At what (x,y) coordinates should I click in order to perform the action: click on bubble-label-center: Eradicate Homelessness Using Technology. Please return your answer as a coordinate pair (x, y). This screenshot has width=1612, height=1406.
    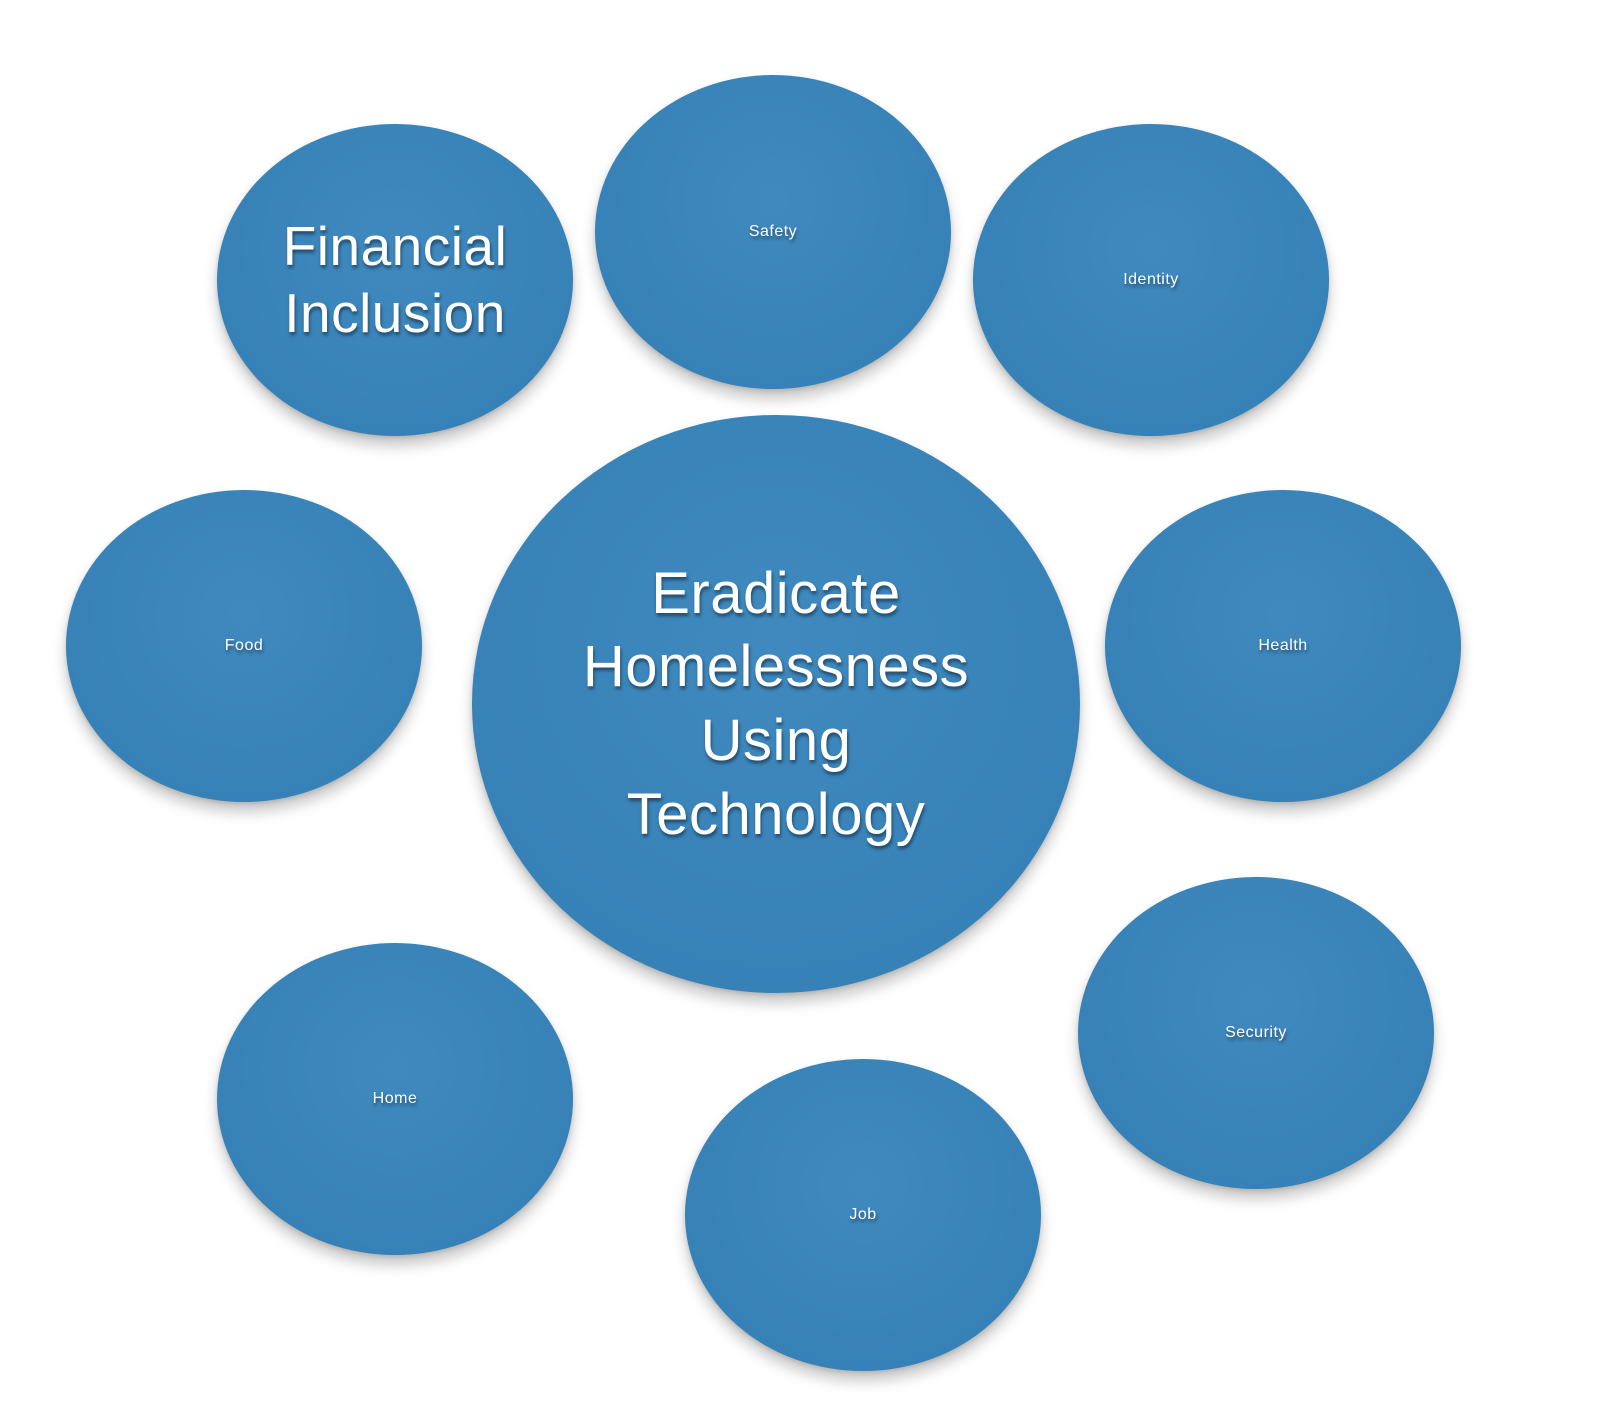
    Looking at the image, I should click on (776, 703).